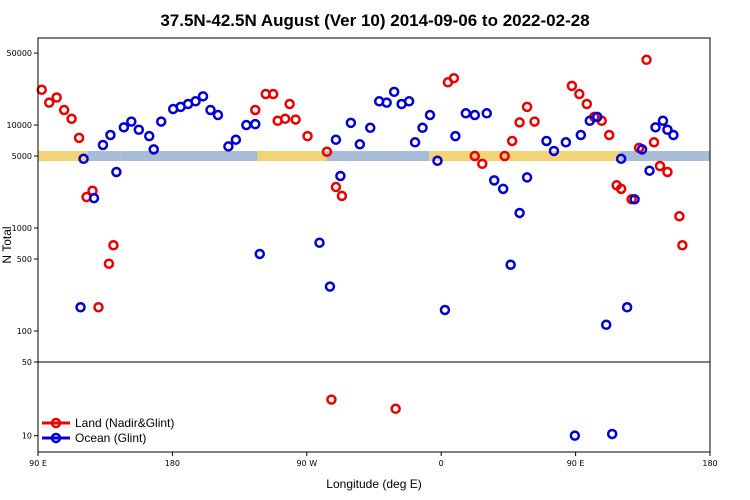 The height and width of the screenshot is (500, 750). Describe the element at coordinates (575, 435) in the screenshot. I see `ocean-point-lower` at that location.